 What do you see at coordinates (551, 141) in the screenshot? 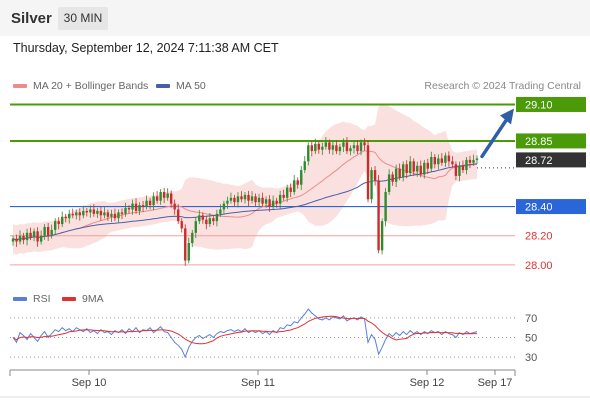
I see `price-tag-28.85` at bounding box center [551, 141].